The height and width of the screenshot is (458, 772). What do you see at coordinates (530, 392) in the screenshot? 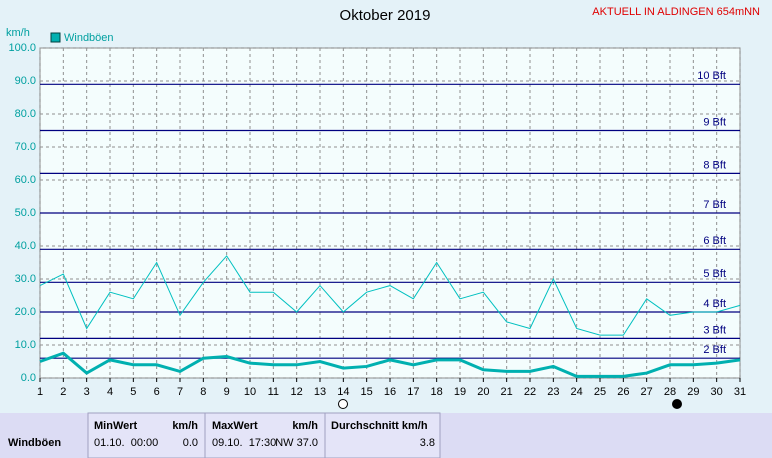
I see `x-tick-label: 22` at bounding box center [530, 392].